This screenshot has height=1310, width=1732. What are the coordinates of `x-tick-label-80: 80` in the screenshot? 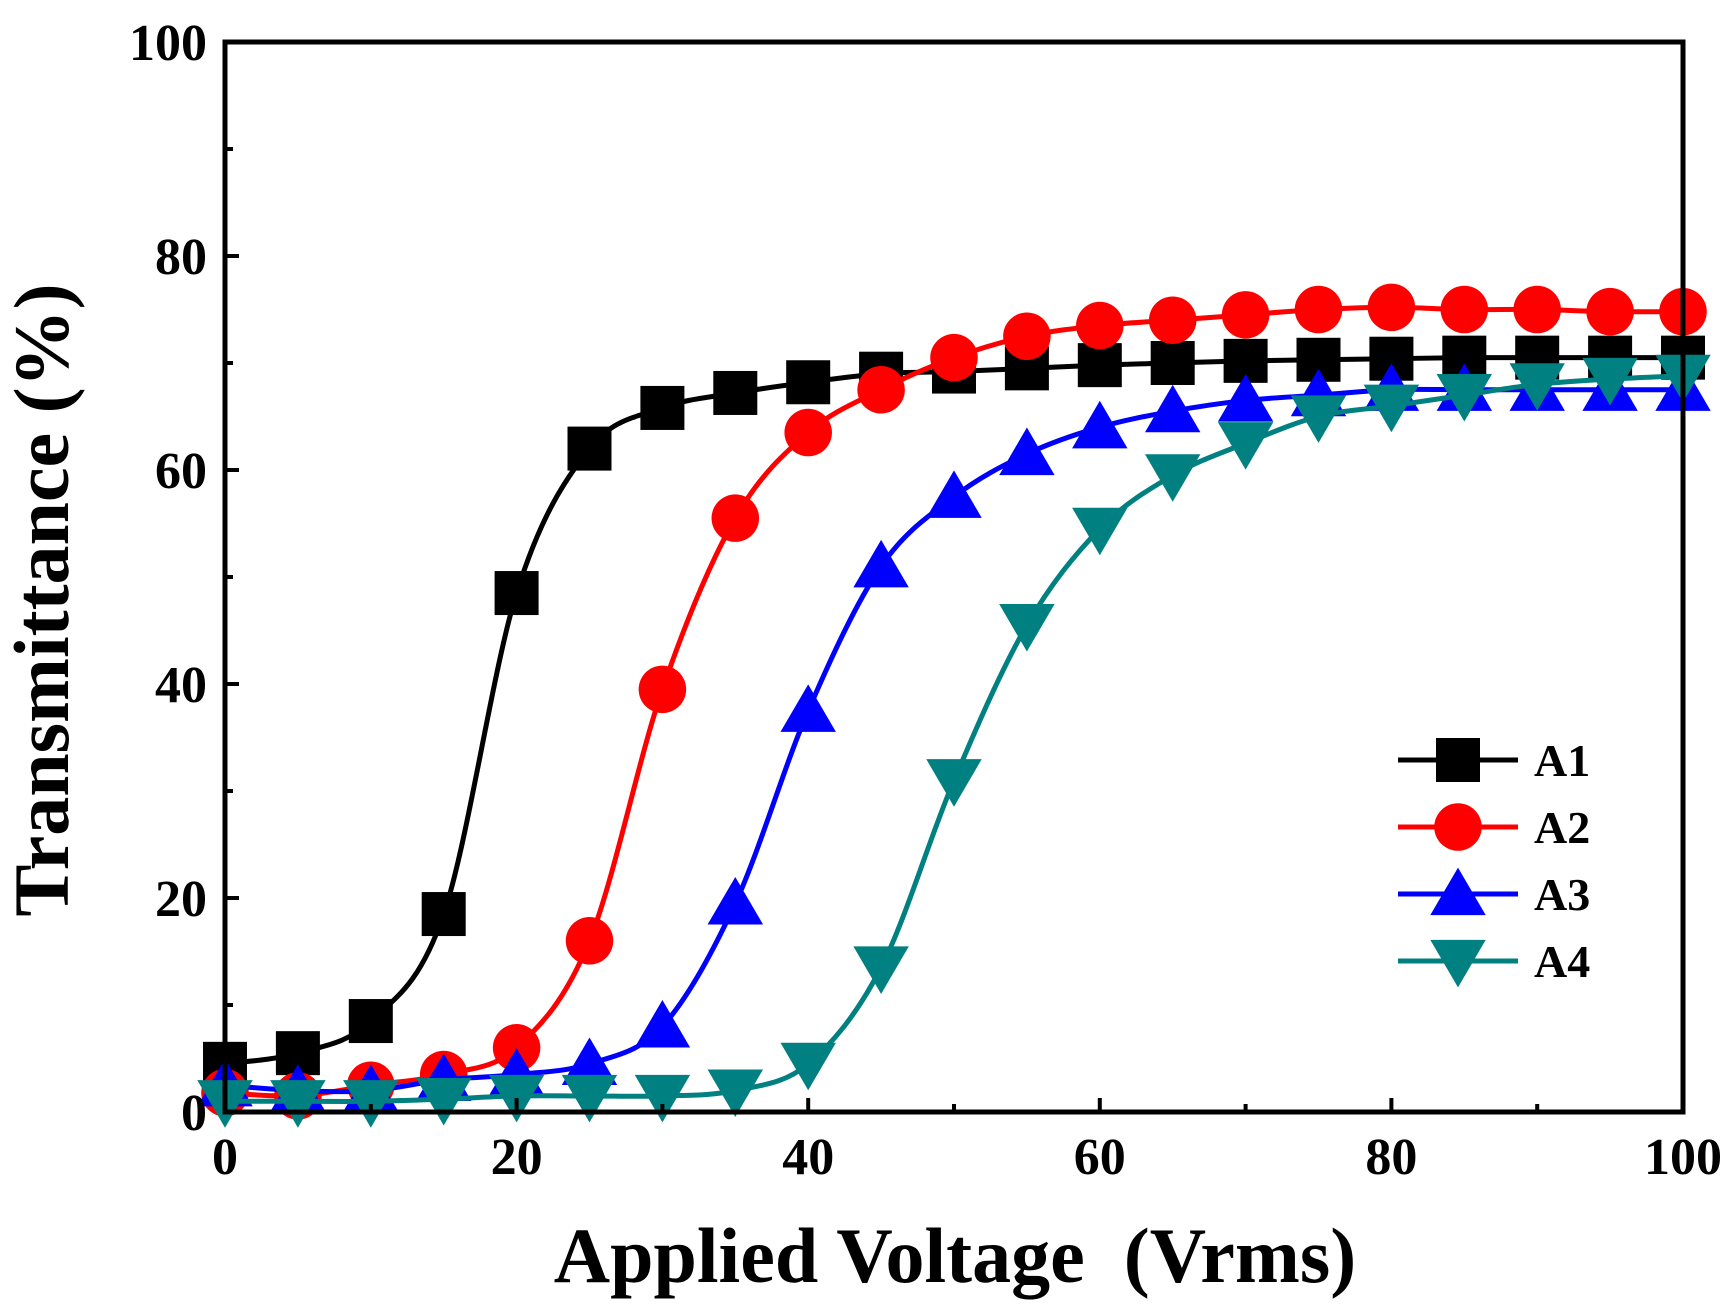 It's located at (1391, 1157).